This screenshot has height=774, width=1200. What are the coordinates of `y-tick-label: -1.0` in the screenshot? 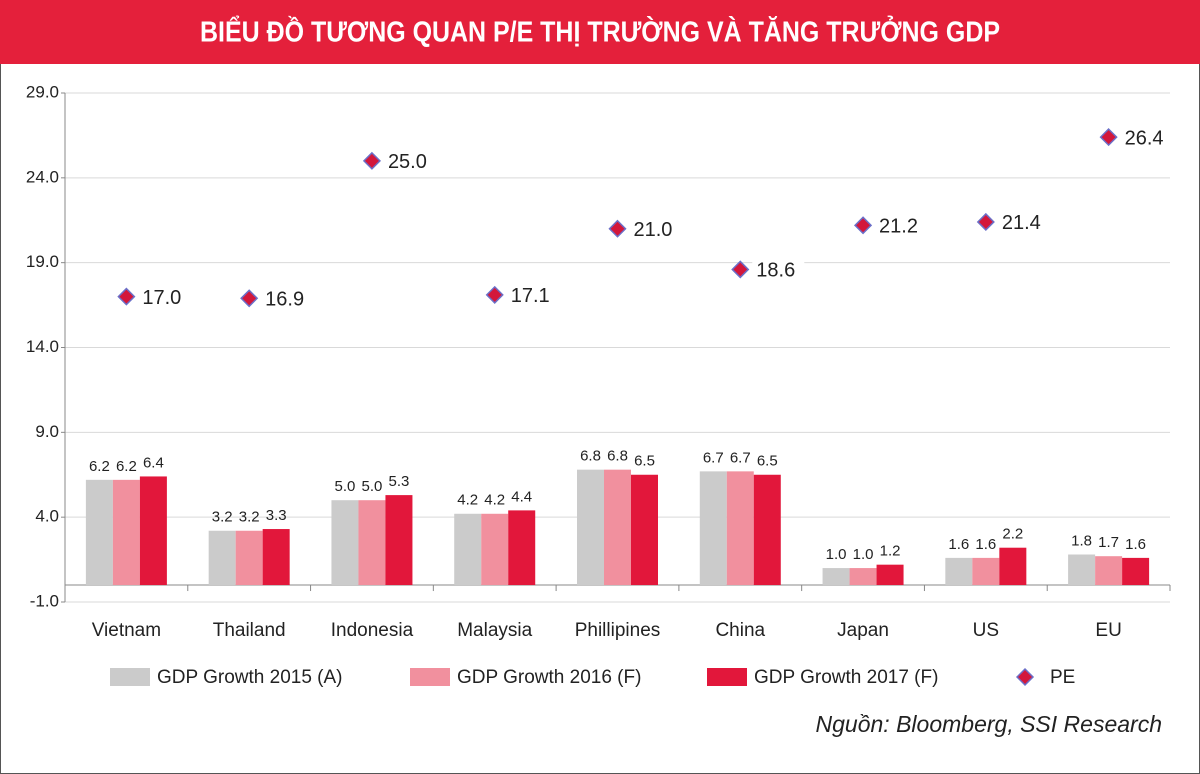 It's located at (44, 600).